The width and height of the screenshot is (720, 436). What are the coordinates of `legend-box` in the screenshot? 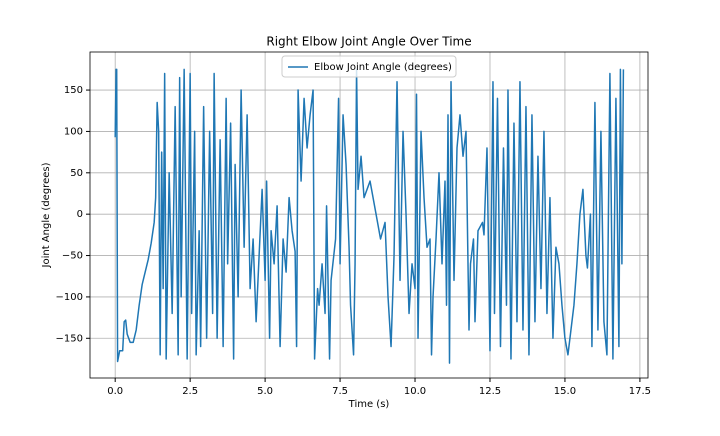 It's located at (369, 66).